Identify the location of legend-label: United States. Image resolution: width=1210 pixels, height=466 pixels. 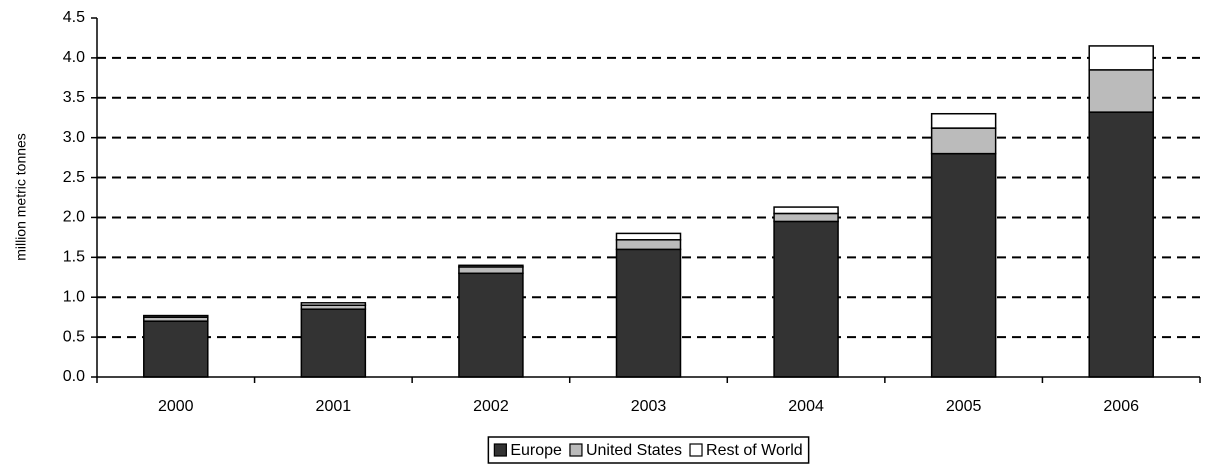
(634, 450).